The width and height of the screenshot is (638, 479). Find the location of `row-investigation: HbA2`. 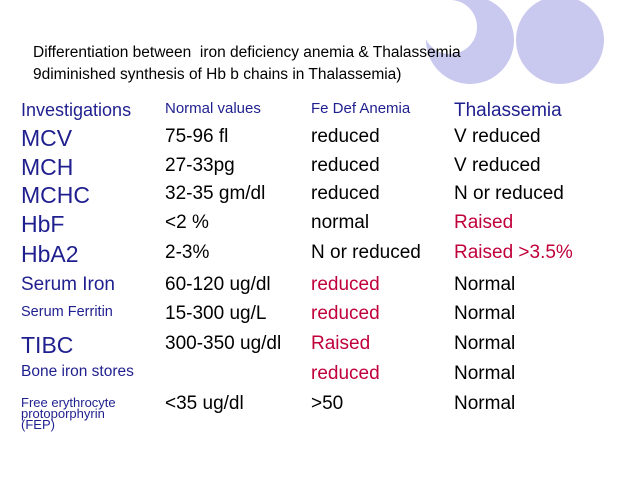

row-investigation: HbA2 is located at coordinates (50, 254).